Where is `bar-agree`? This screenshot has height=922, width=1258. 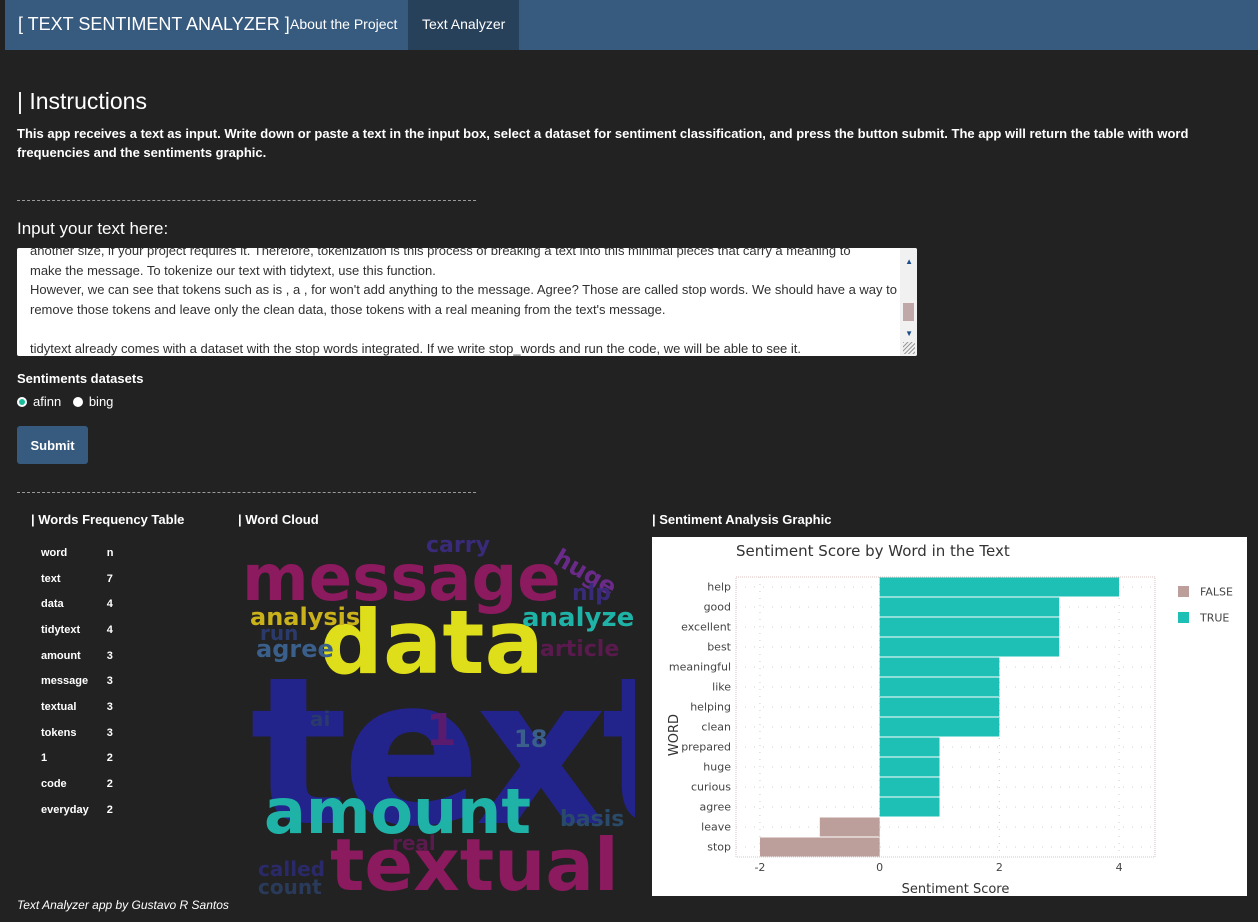 bar-agree is located at coordinates (909, 807).